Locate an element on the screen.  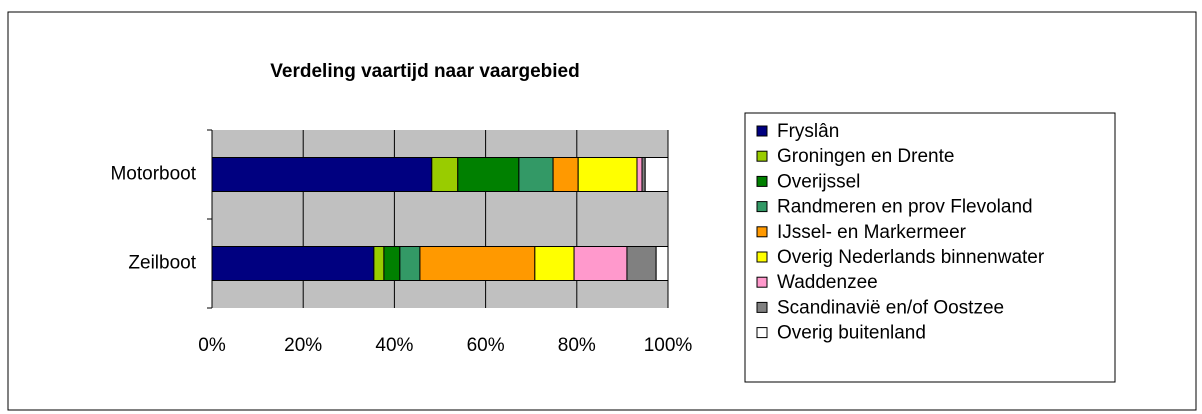
legend-label: Overijssel is located at coordinates (818, 181).